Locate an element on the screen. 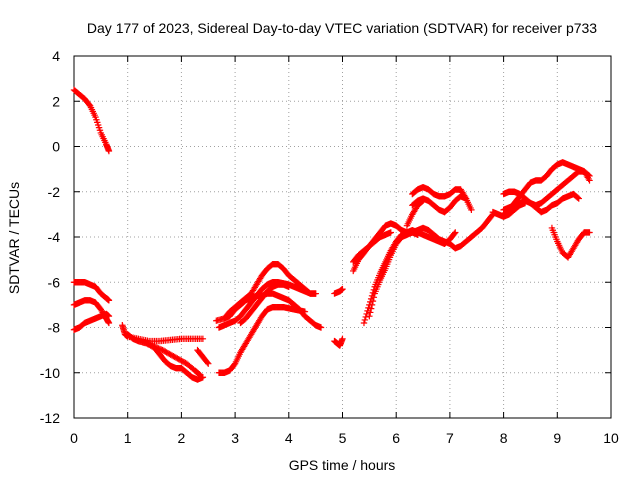 Image resolution: width=640 pixels, height=480 pixels. y-tick-label: -4 is located at coordinates (54, 237).